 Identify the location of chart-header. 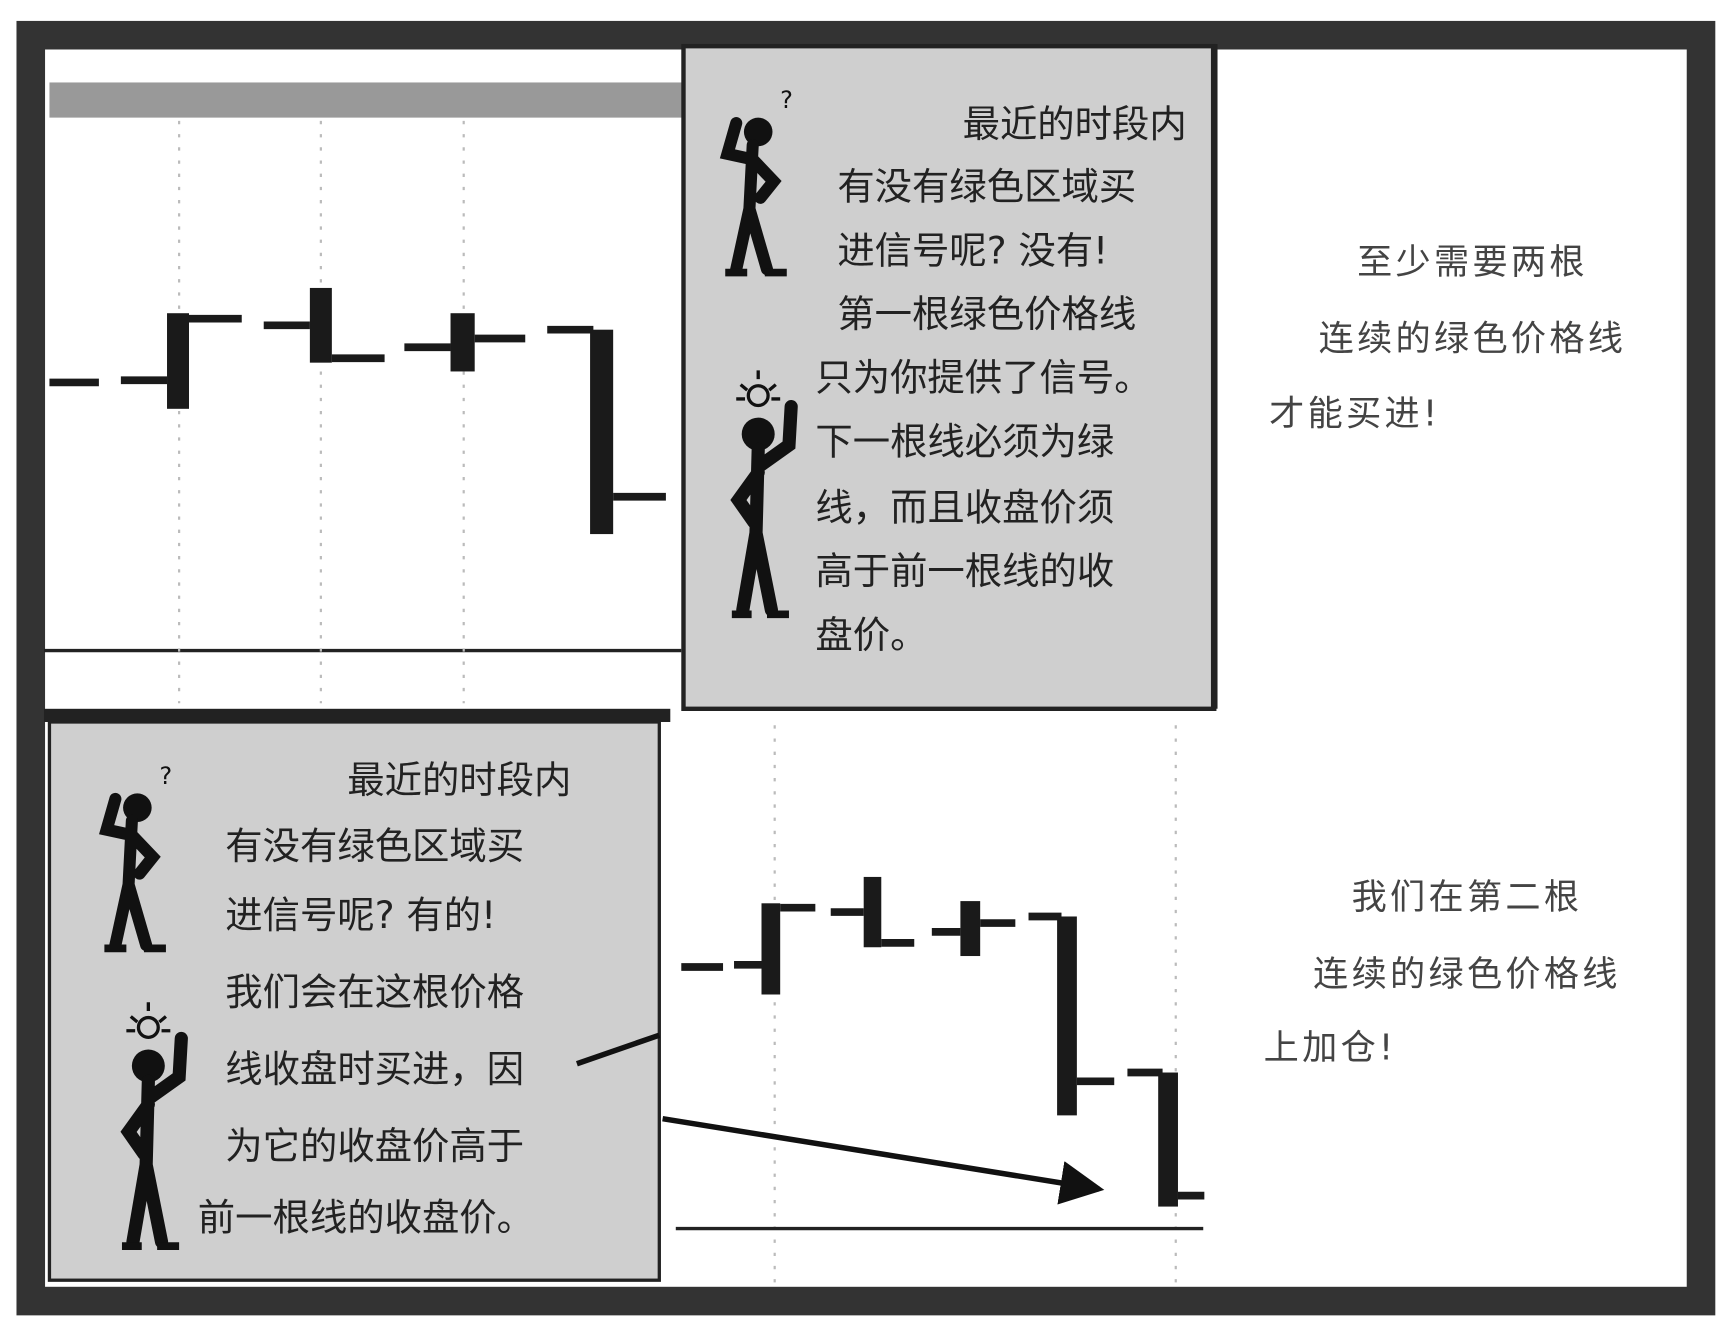
(366, 100).